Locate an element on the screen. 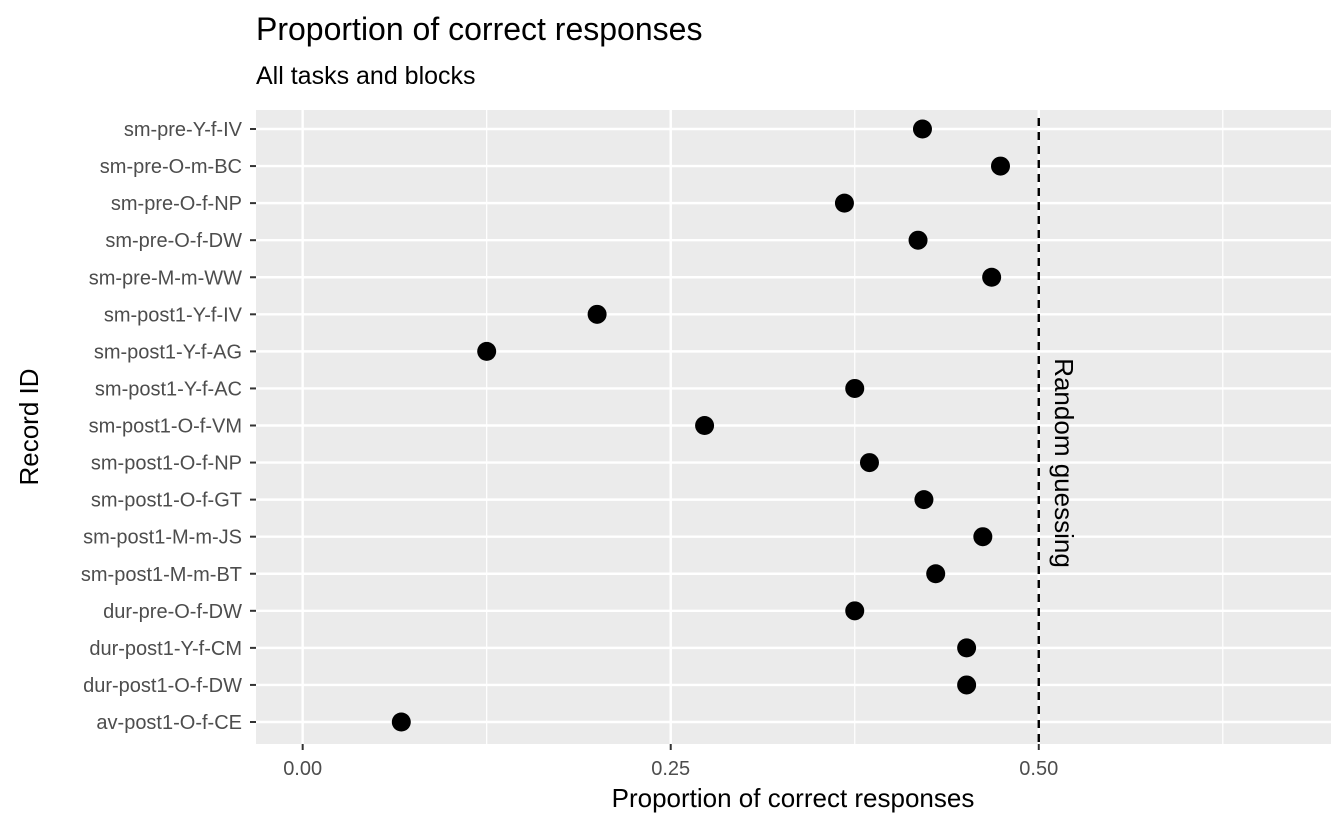  y-axis-title: Record ID is located at coordinates (29, 426).